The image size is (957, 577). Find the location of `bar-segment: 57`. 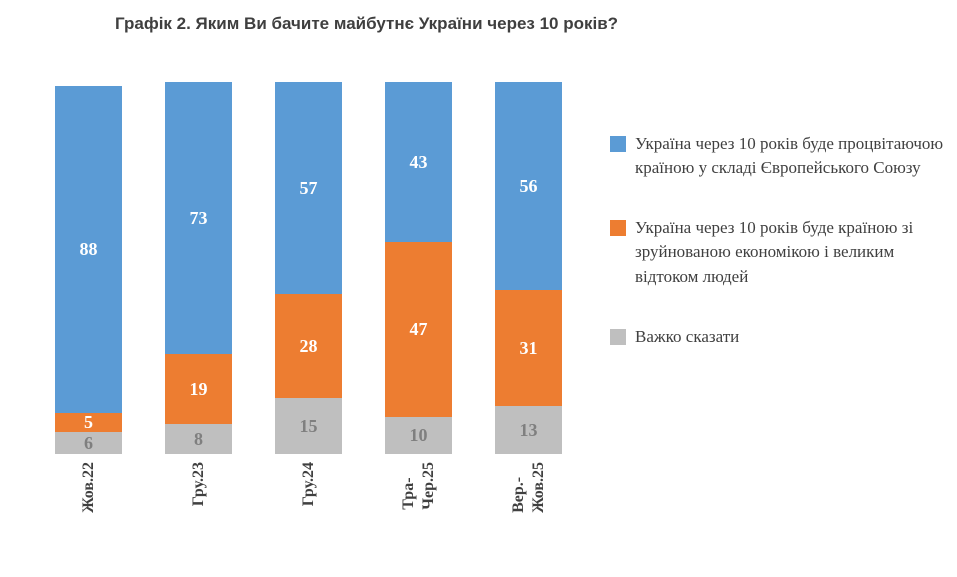

bar-segment: 57 is located at coordinates (308, 188).